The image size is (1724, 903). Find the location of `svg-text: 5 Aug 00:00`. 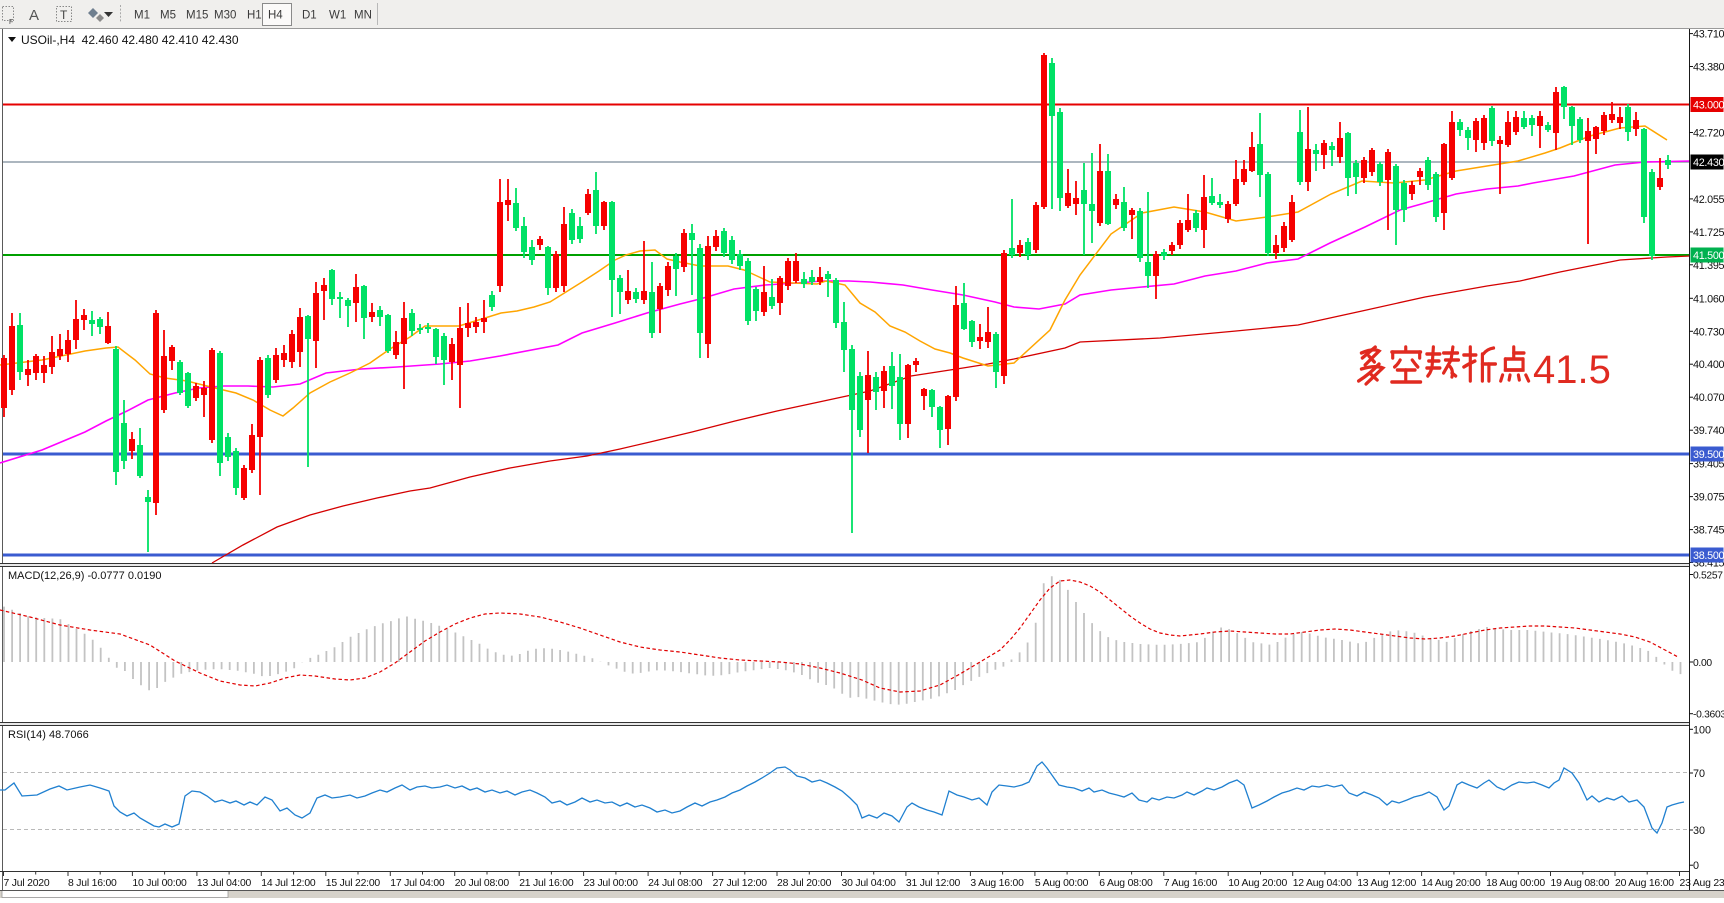

svg-text: 5 Aug 00:00 is located at coordinates (1062, 883).